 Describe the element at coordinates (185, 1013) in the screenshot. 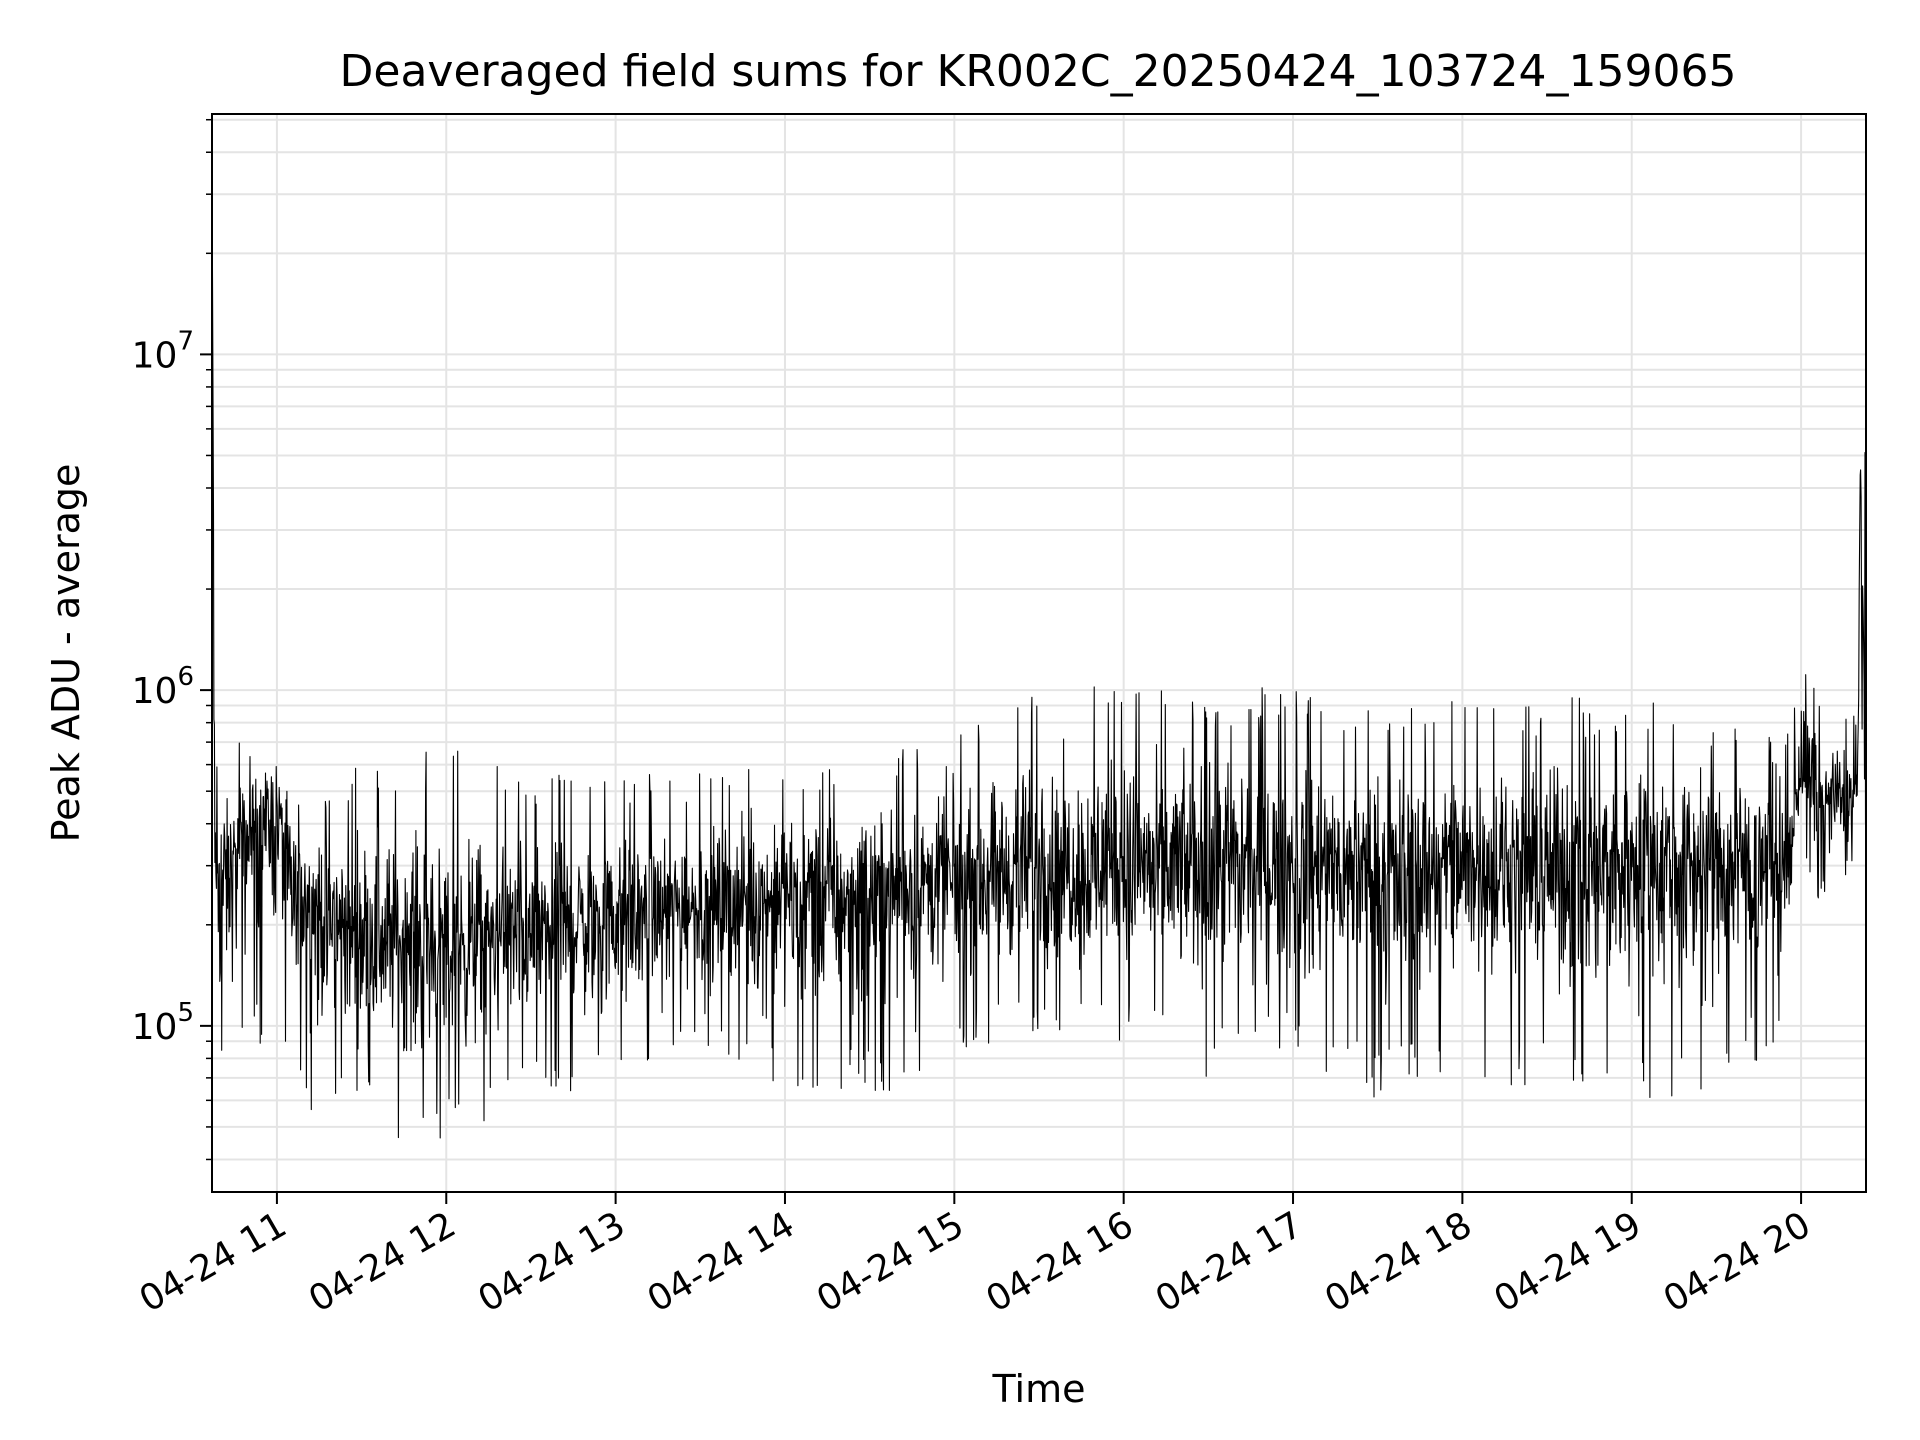

I see `y-tick-label-exponent: 5` at that location.